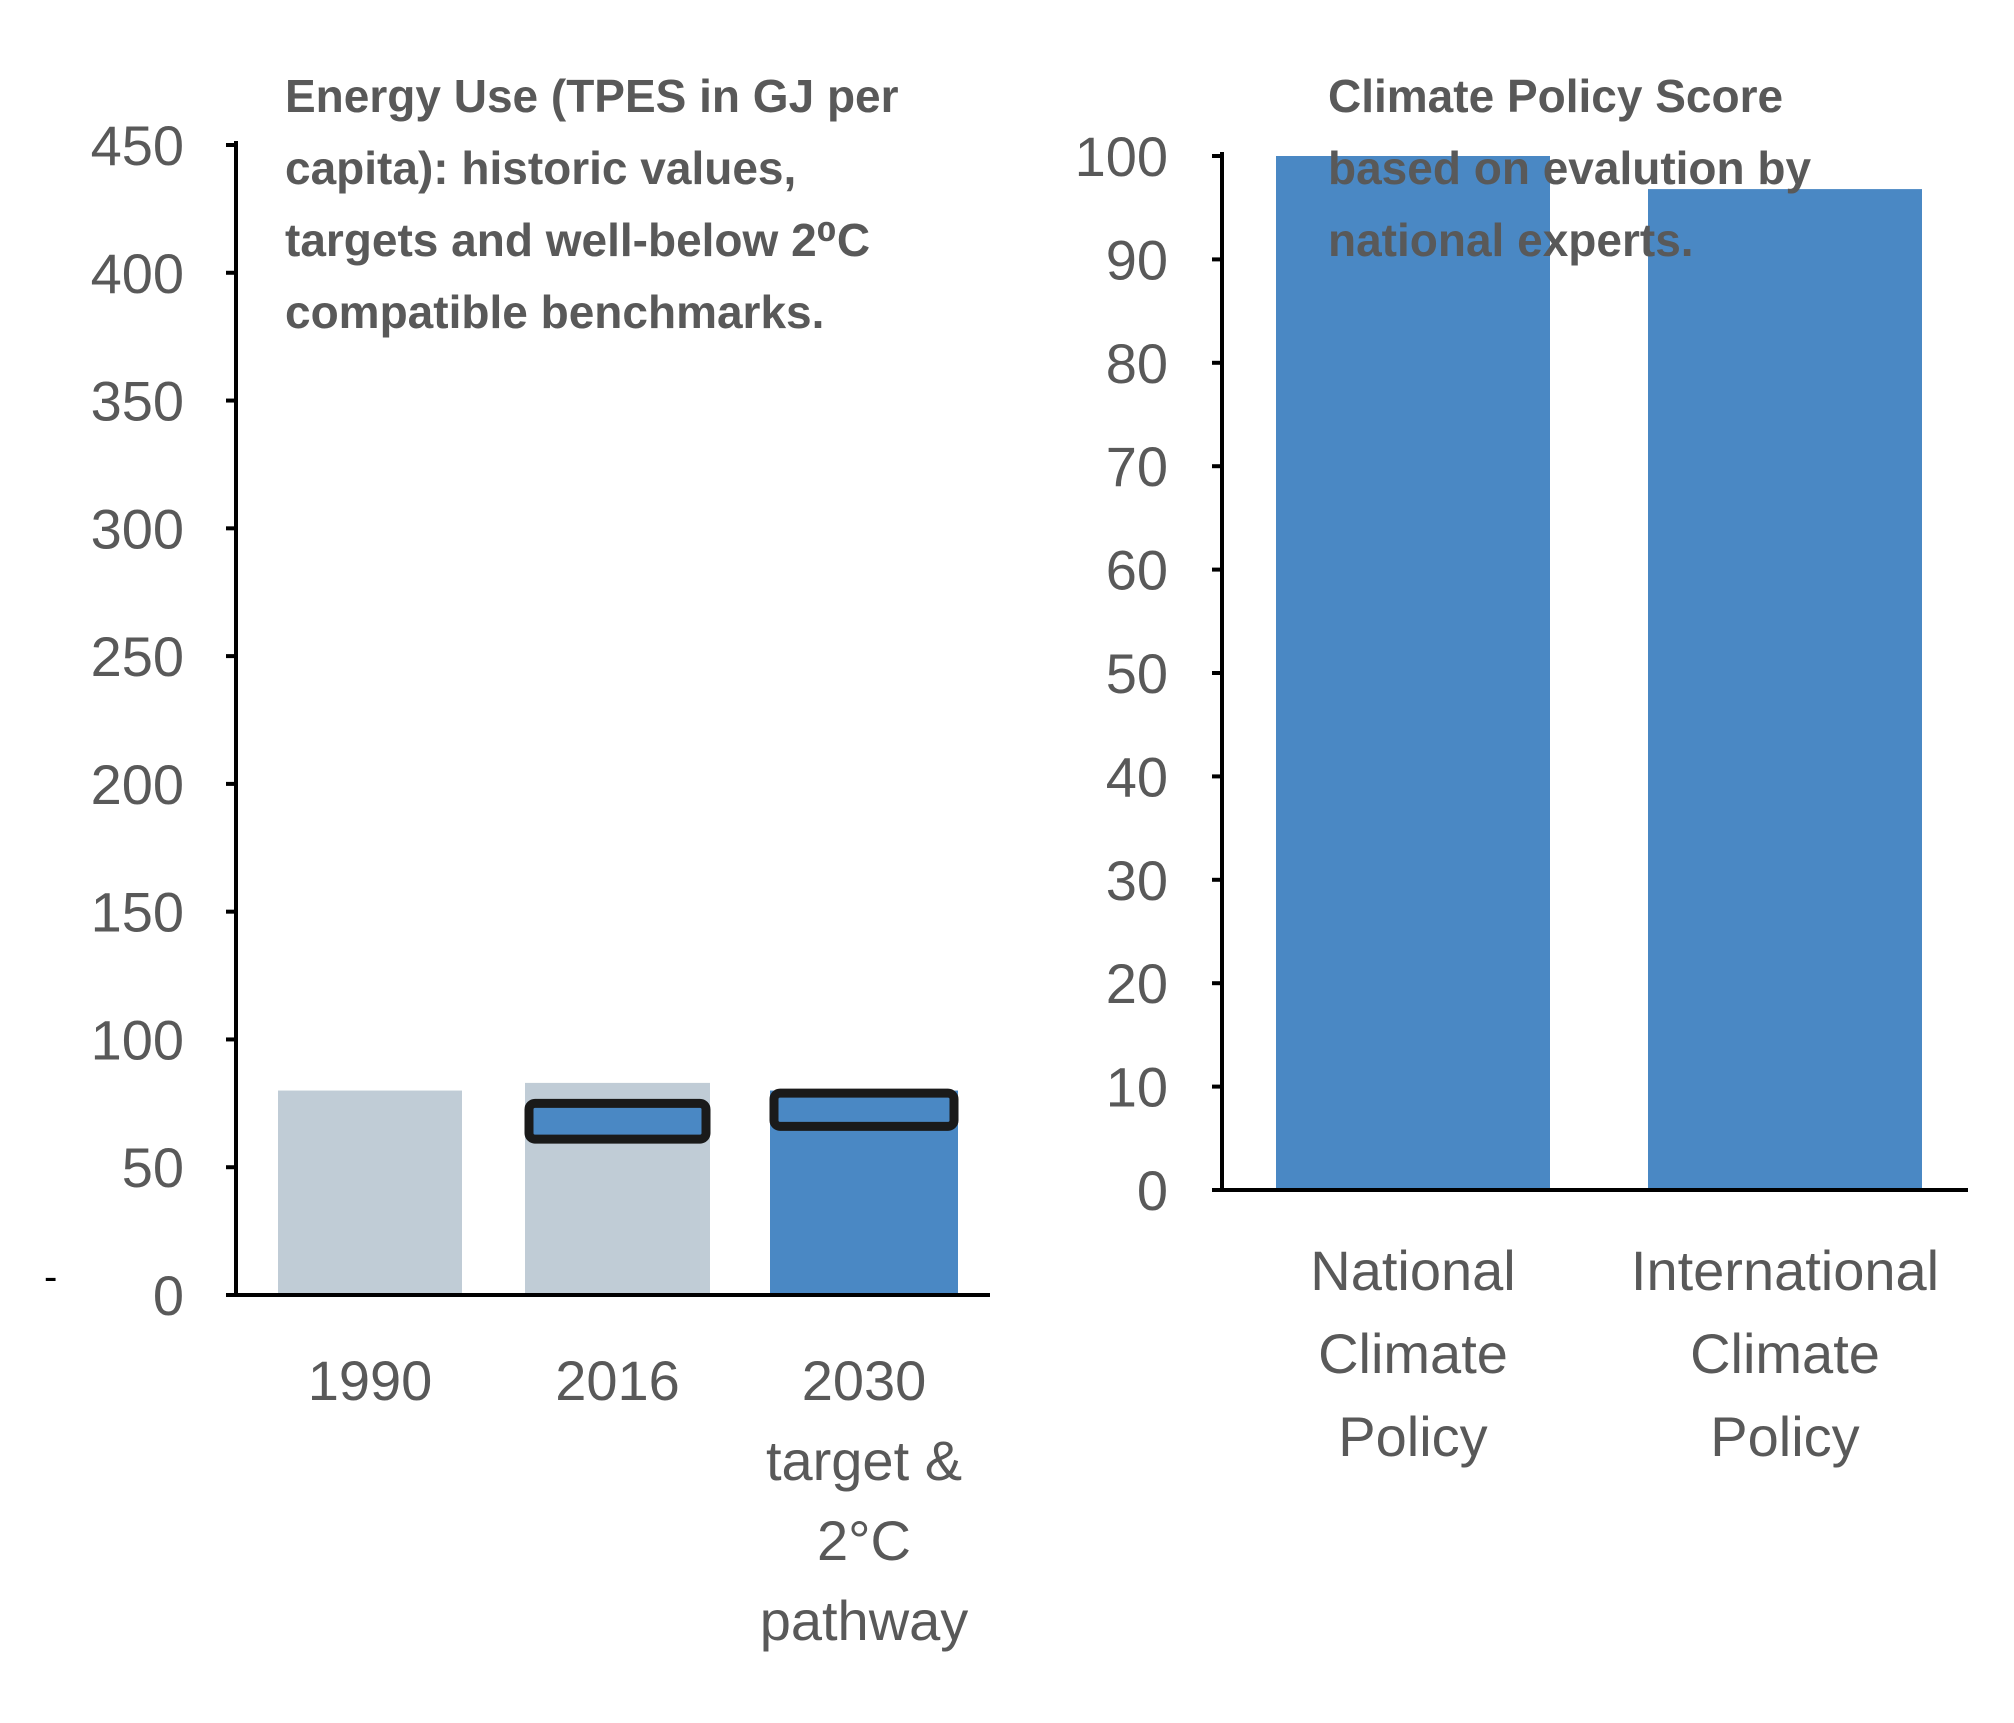 This screenshot has height=1723, width=2014. What do you see at coordinates (137, 145) in the screenshot?
I see `energy-ytick-label-9: 450` at bounding box center [137, 145].